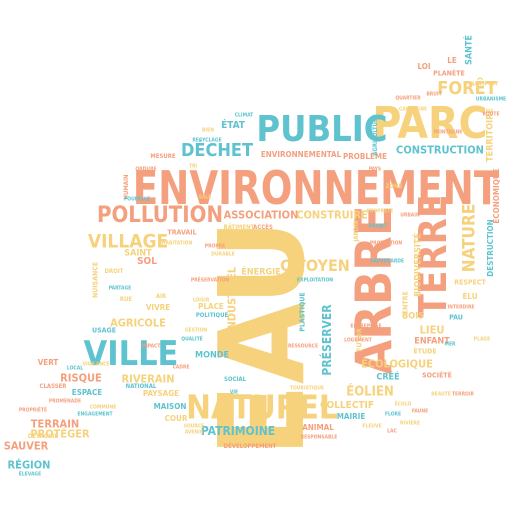  What do you see at coordinates (365, 156) in the screenshot?
I see `word-probleme: PROBLÈME` at bounding box center [365, 156].